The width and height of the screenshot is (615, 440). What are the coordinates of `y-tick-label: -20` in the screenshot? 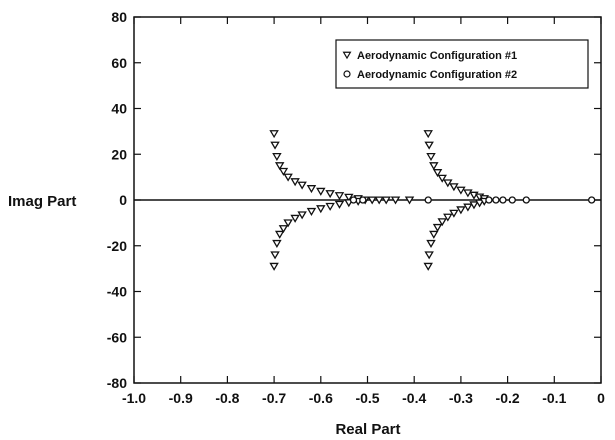 It's located at (117, 246).